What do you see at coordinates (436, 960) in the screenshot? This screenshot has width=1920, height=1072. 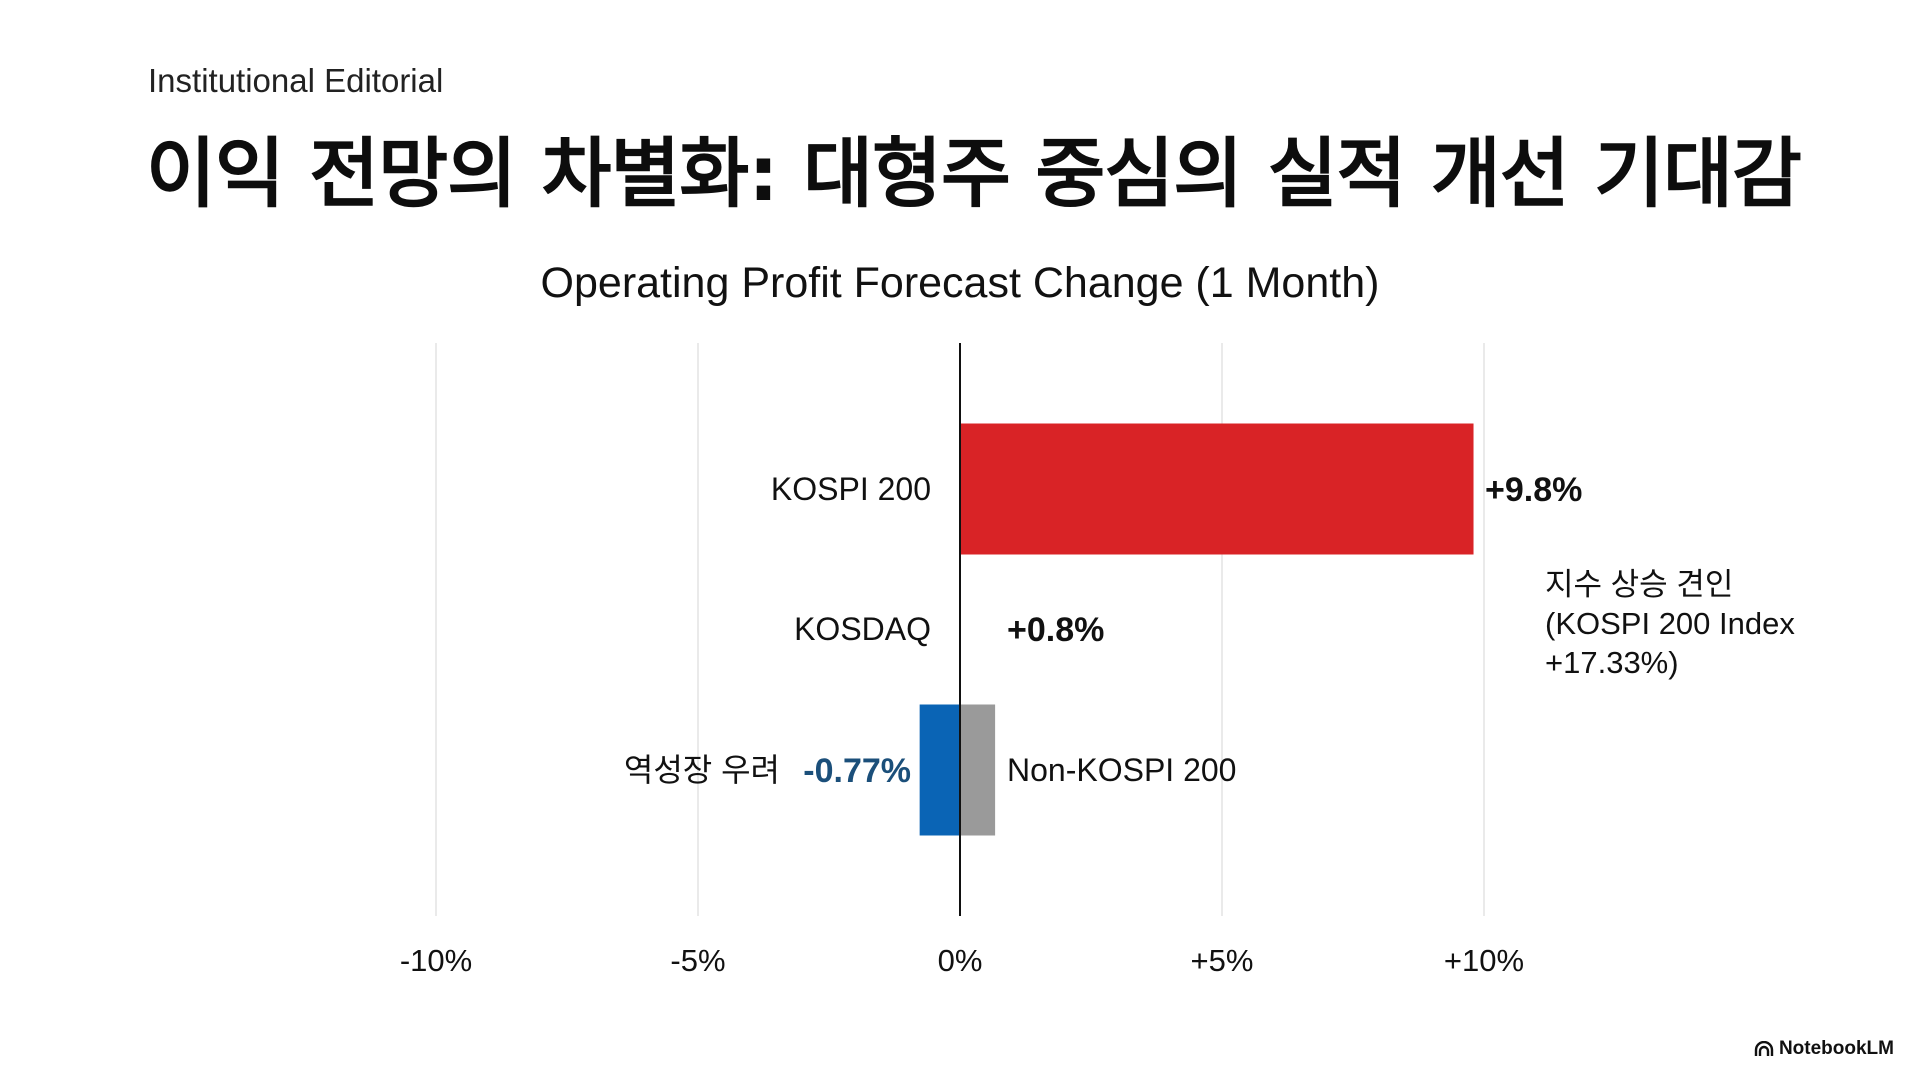 I see `x-tick-label: -10%` at bounding box center [436, 960].